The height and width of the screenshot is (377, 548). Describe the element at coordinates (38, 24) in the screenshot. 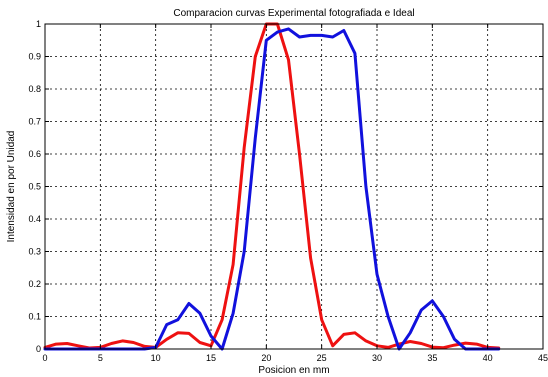

I see `y-tick-label: 1` at that location.